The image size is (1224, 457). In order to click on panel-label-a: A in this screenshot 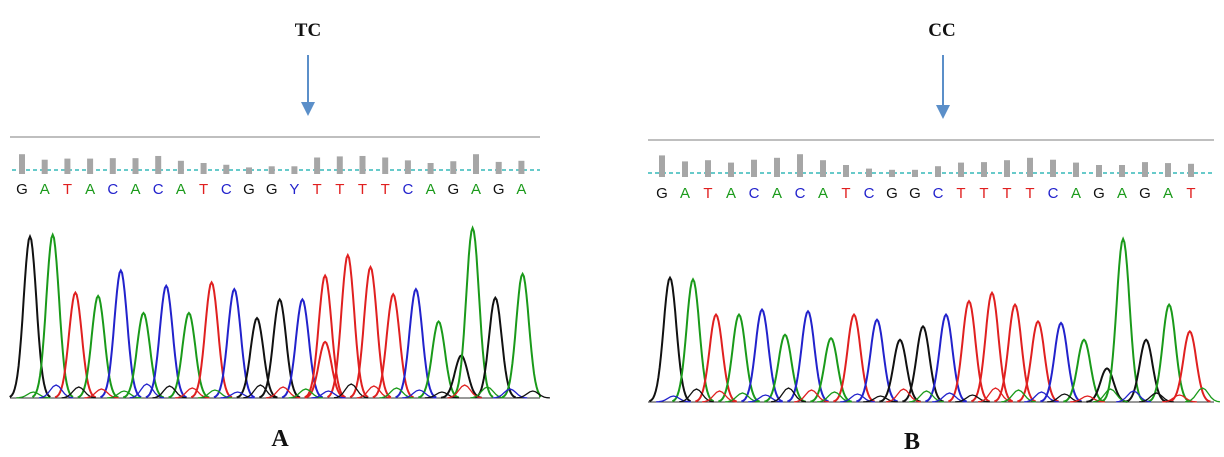, I will do `click(280, 439)`.